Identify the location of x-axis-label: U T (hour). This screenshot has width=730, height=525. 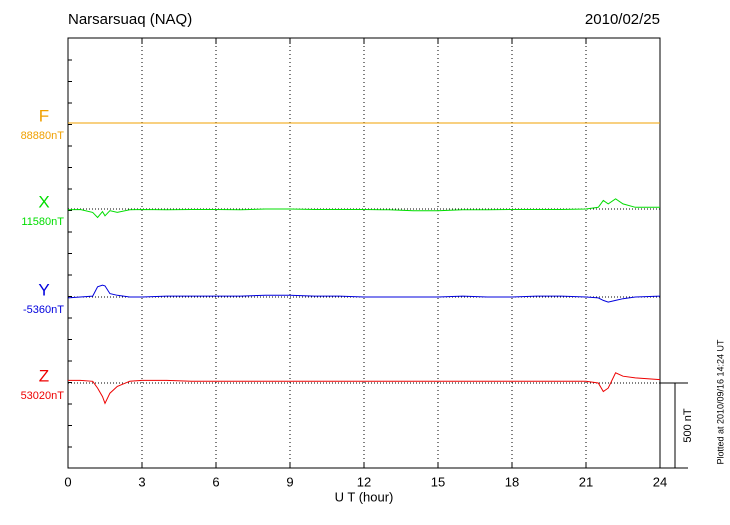
(364, 496).